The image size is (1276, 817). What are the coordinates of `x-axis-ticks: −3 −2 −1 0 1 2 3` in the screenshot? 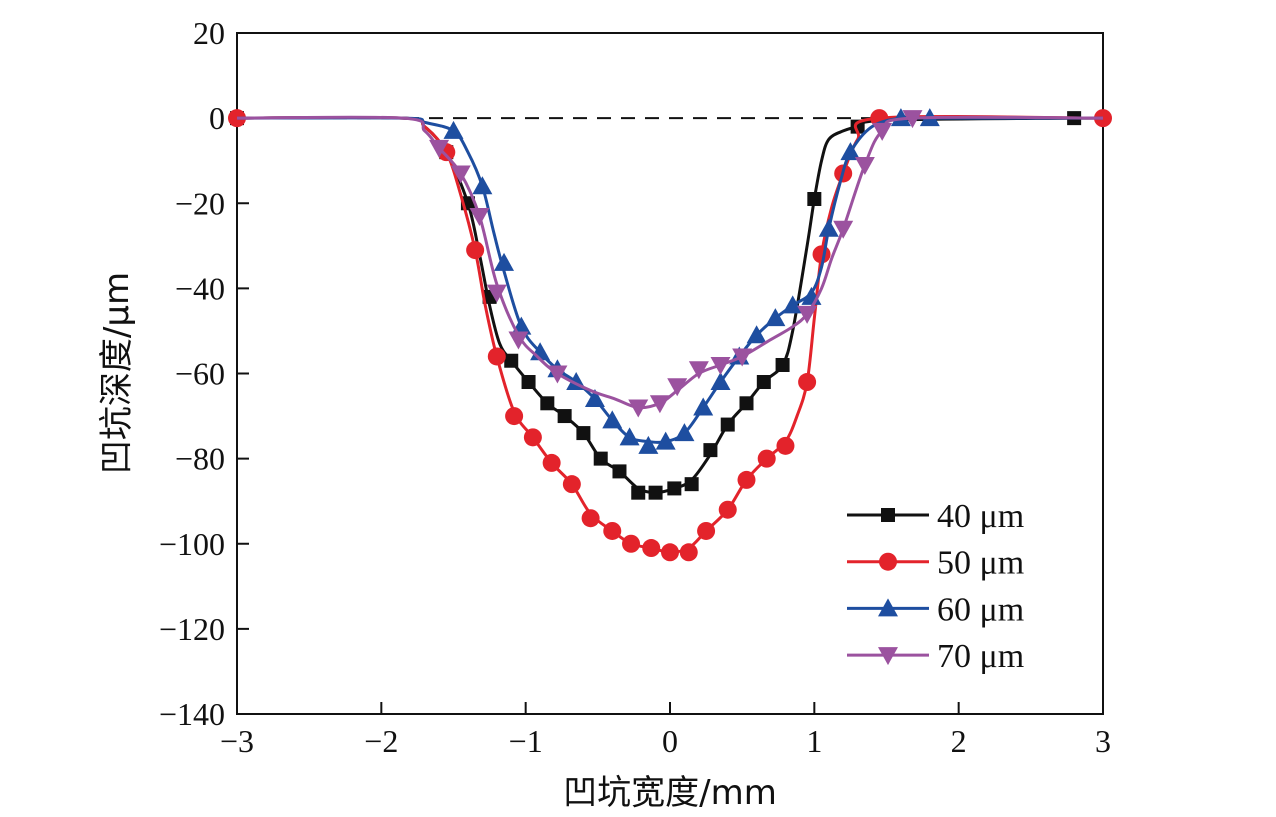 It's located at (665, 730).